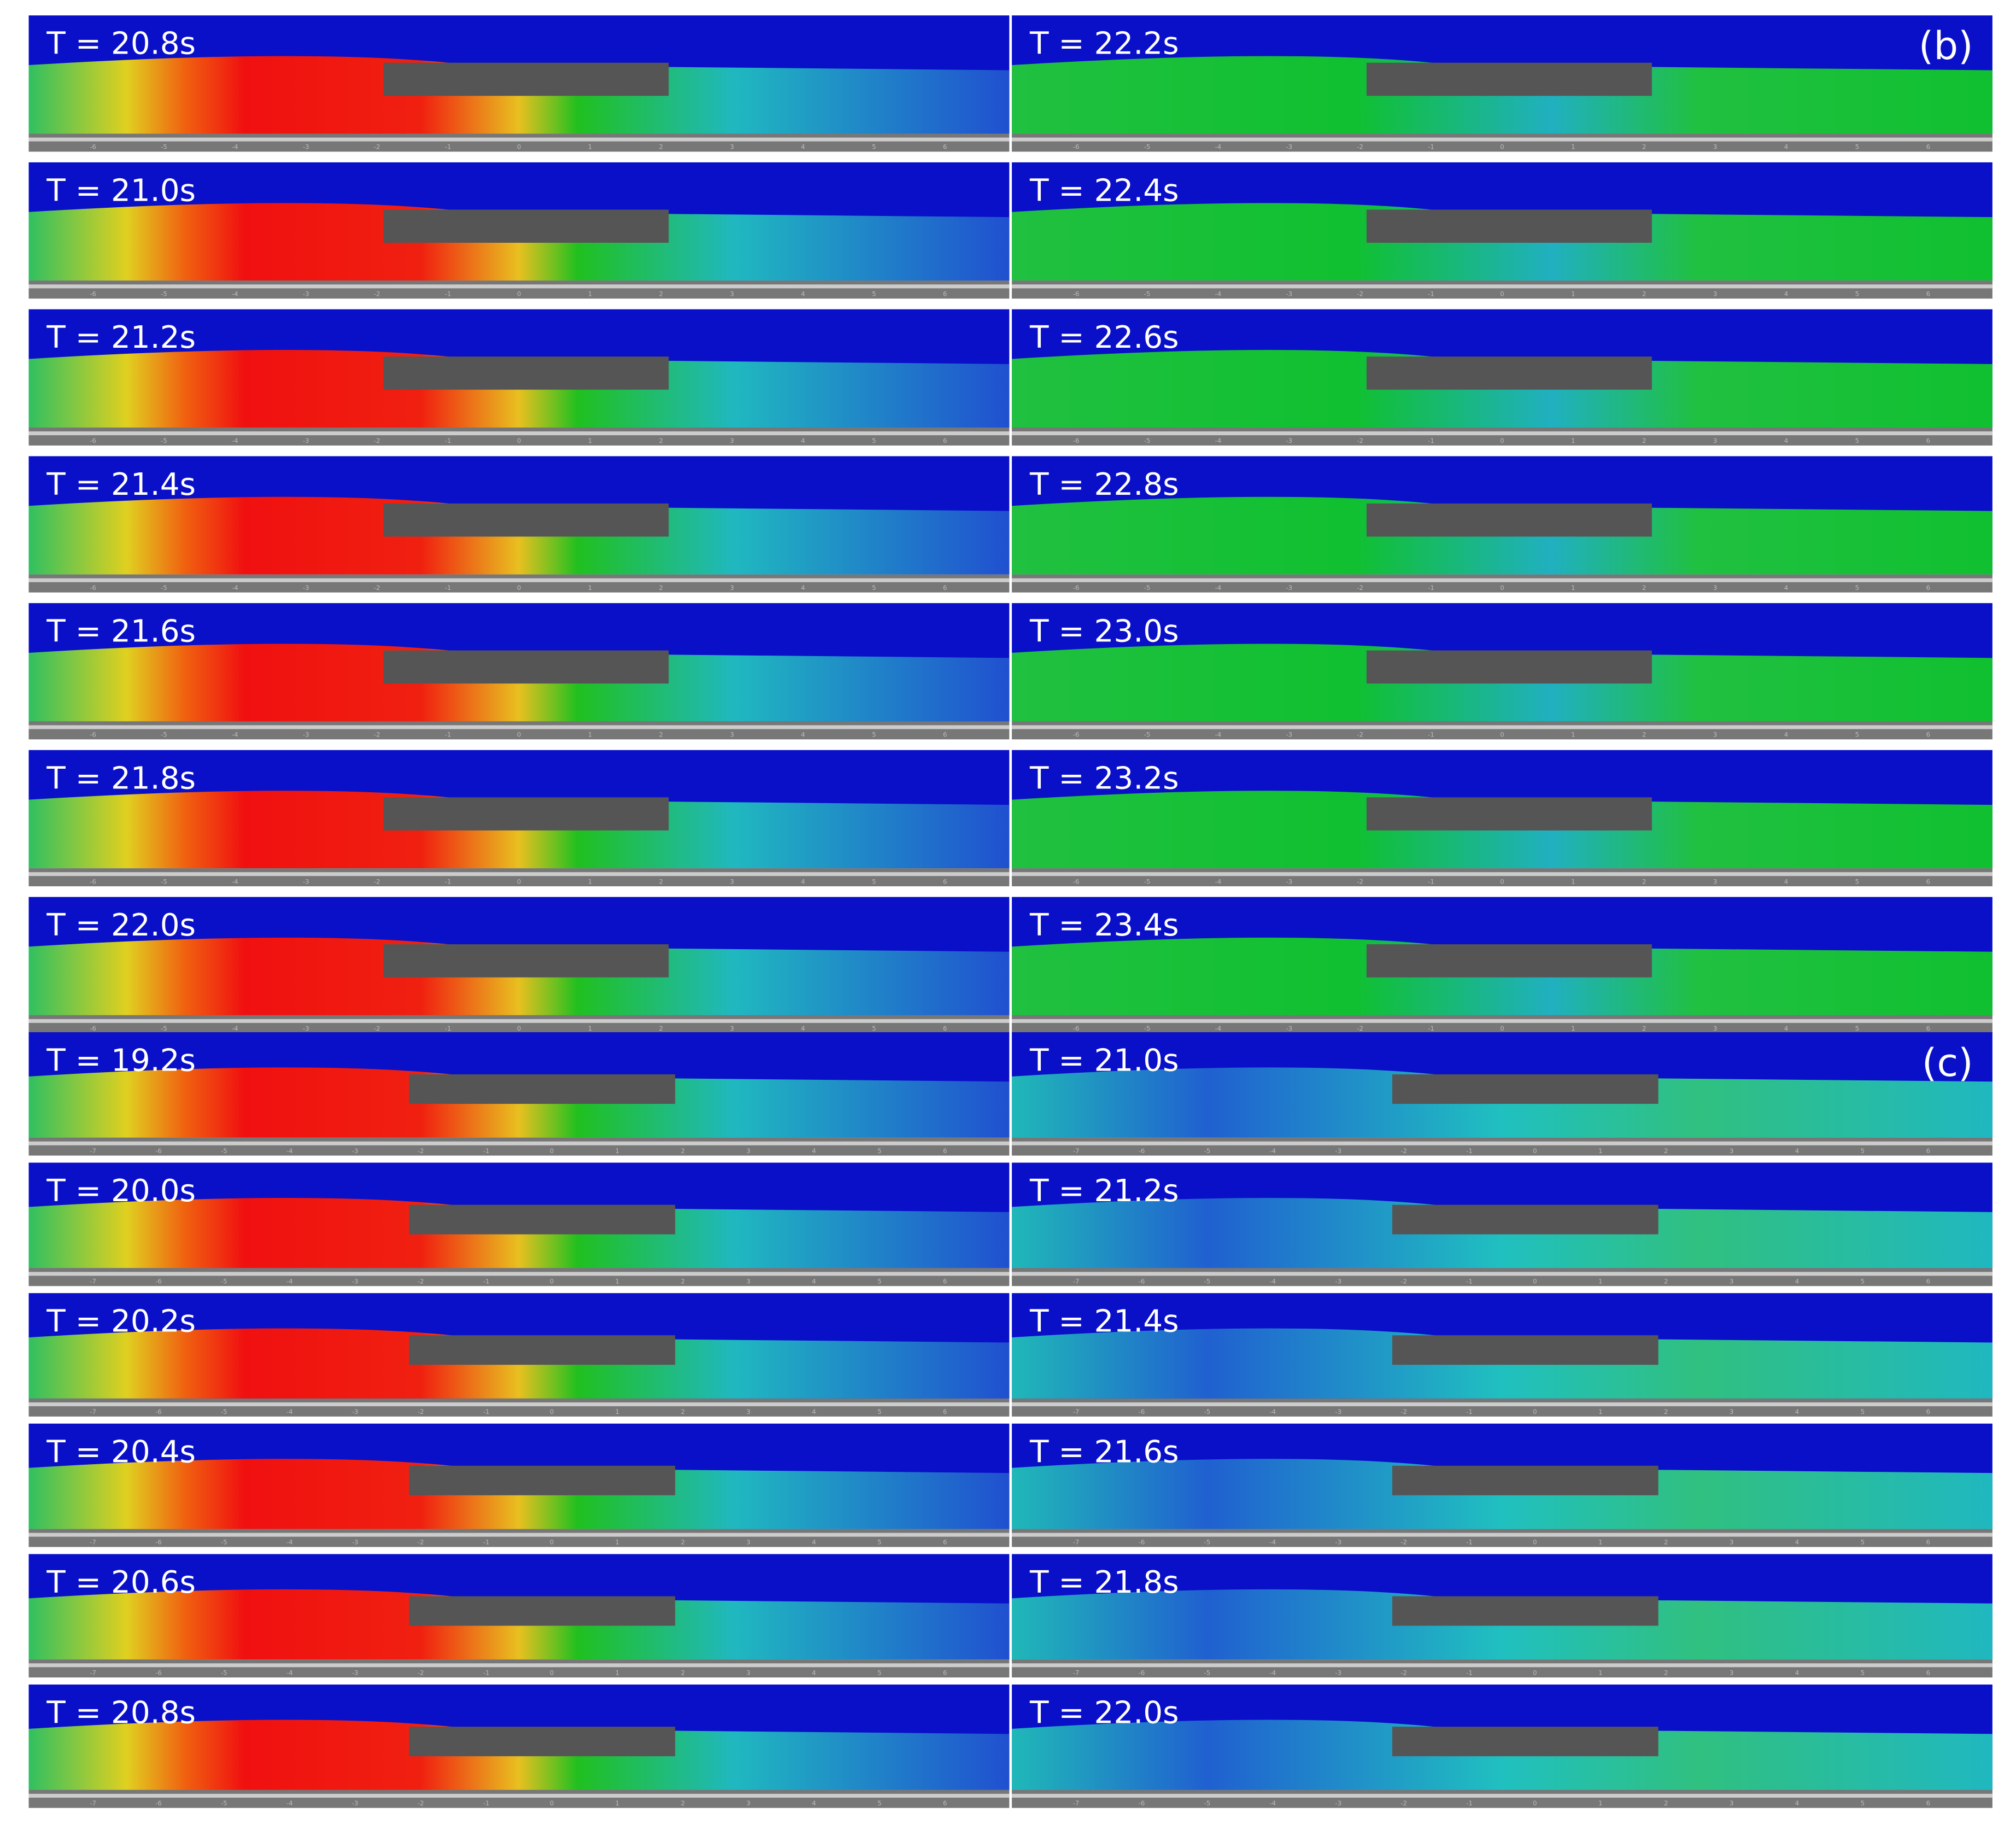 This screenshot has width=2016, height=1842. Describe the element at coordinates (93, 1412) in the screenshot. I see `ruler-label: -7` at that location.